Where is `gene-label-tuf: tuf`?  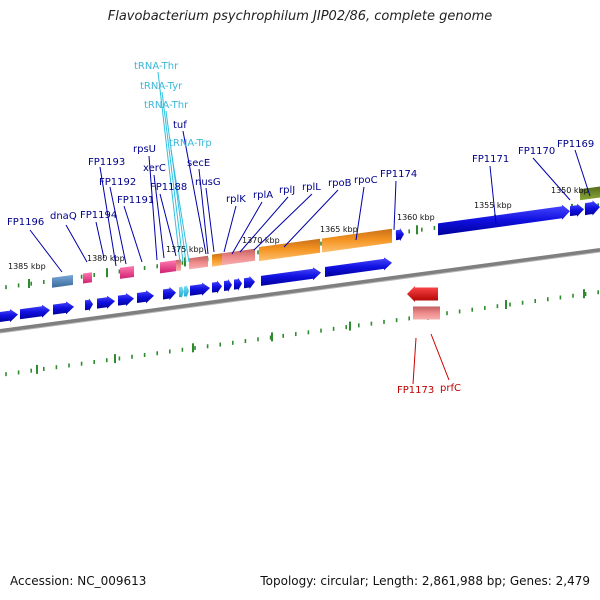
gene-label-tuf: tuf is located at coordinates (180, 125).